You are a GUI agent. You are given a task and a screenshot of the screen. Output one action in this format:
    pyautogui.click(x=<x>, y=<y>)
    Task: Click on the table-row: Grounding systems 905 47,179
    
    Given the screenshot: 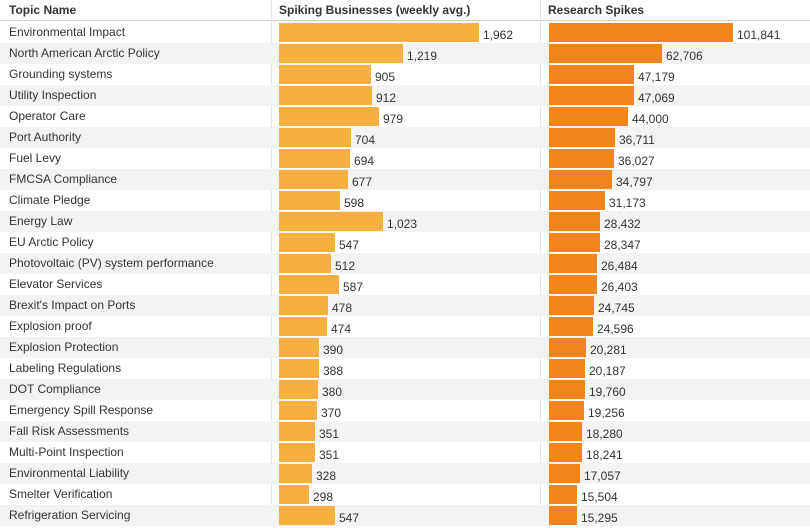 What is the action you would take?
    pyautogui.click(x=405, y=74)
    